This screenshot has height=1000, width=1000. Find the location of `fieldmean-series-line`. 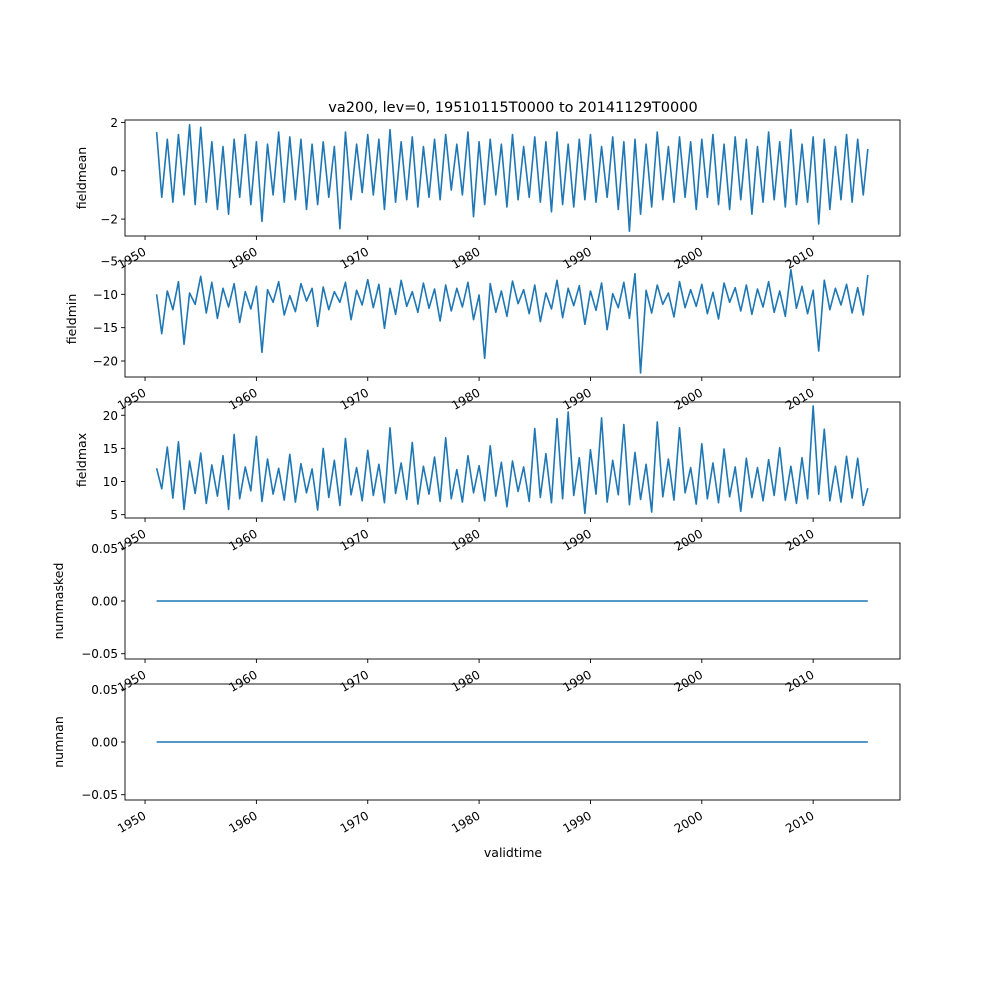

fieldmean-series-line is located at coordinates (512, 178).